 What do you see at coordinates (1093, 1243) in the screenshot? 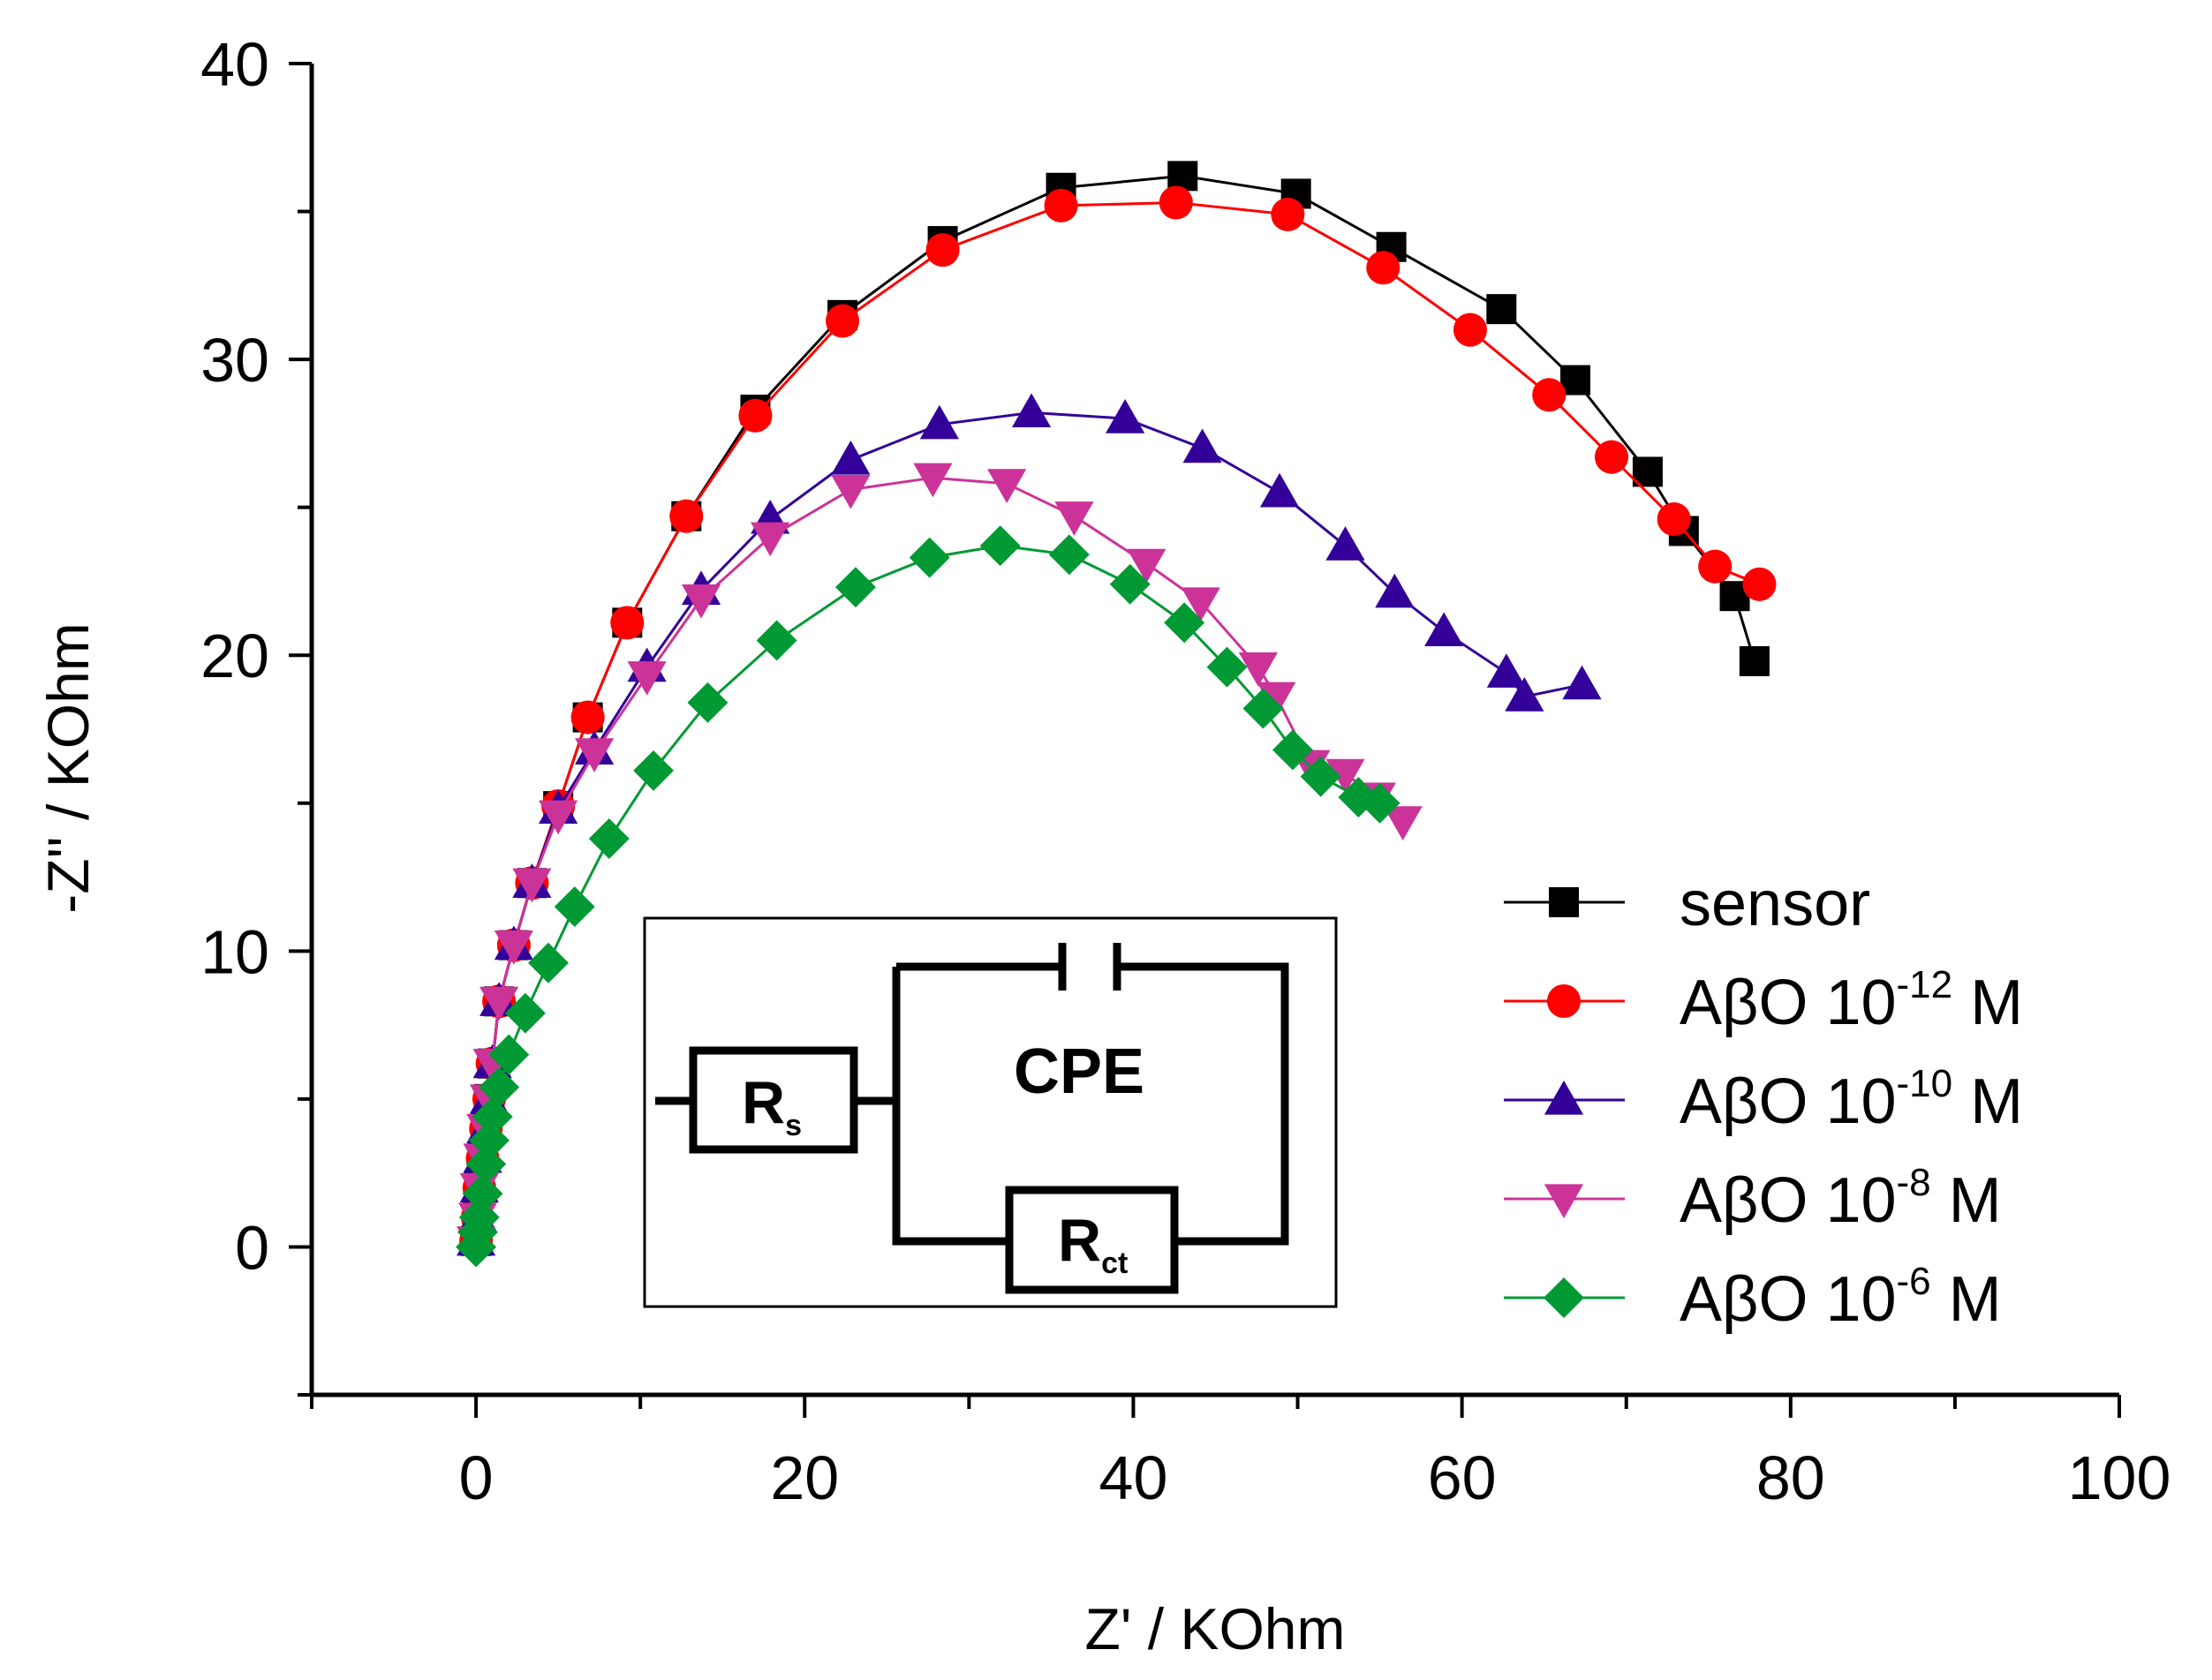
I see `rct-label: Rct` at bounding box center [1093, 1243].